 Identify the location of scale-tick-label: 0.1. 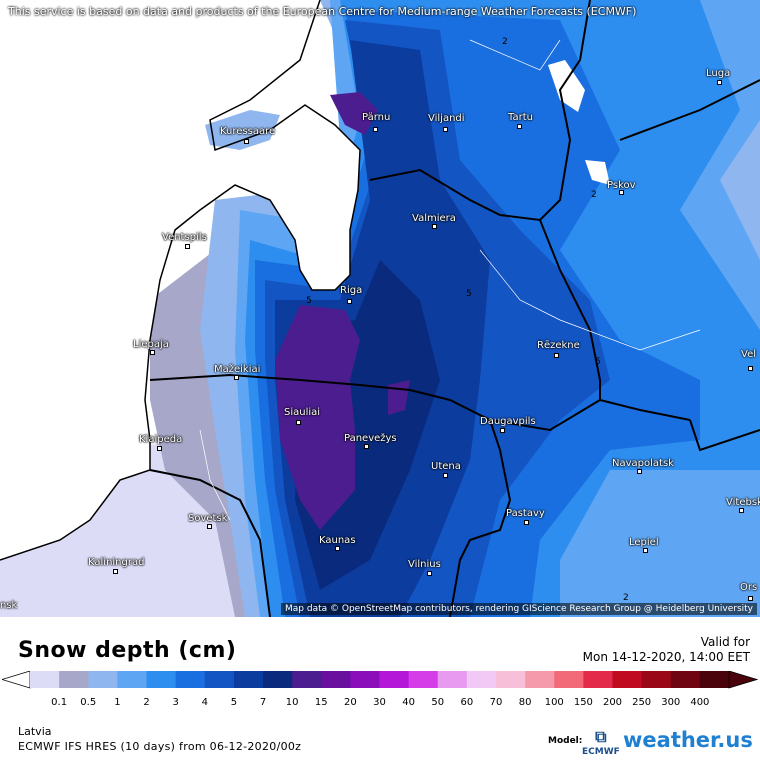
(59, 702).